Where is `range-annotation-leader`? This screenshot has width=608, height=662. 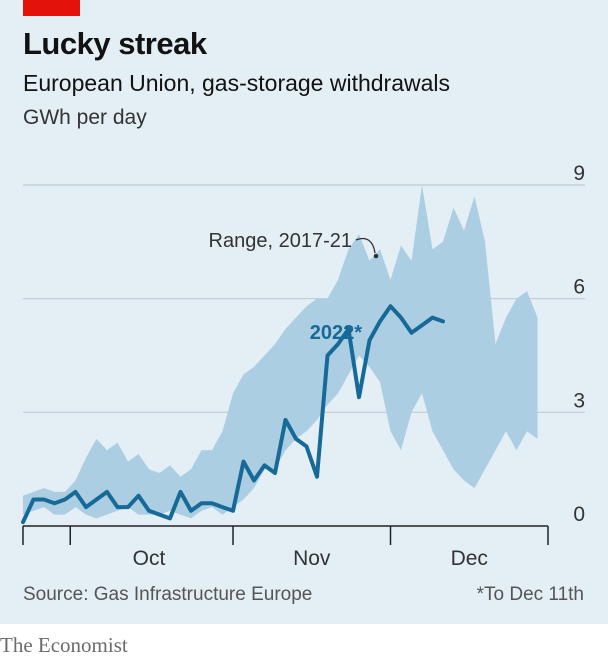
range-annotation-leader is located at coordinates (365, 245).